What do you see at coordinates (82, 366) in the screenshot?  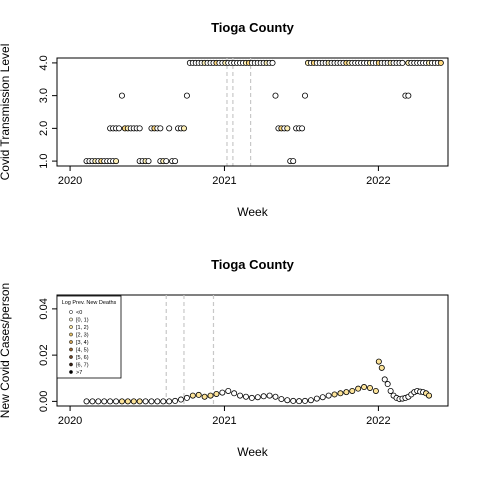 I see `legend-label: [6, 7)` at bounding box center [82, 366].